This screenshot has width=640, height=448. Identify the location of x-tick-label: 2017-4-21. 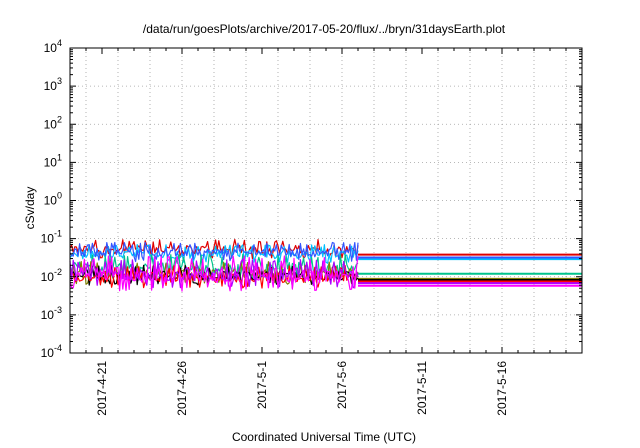
(102, 388).